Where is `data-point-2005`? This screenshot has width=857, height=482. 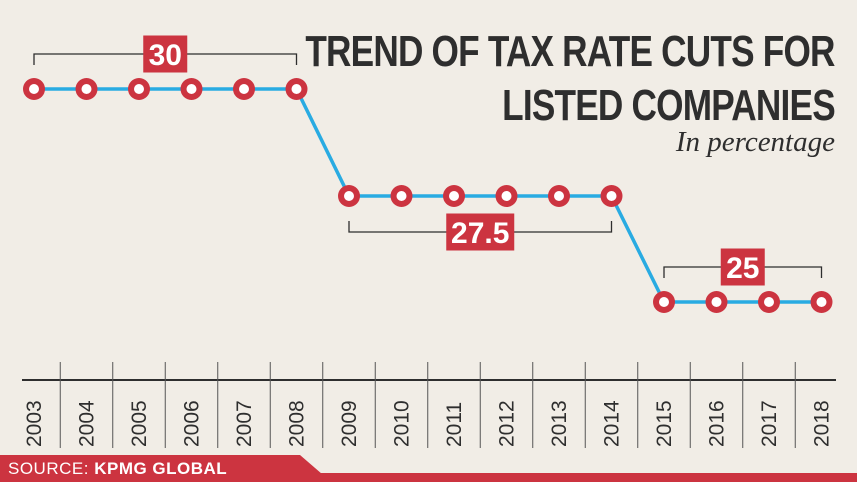
data-point-2005 is located at coordinates (139, 89).